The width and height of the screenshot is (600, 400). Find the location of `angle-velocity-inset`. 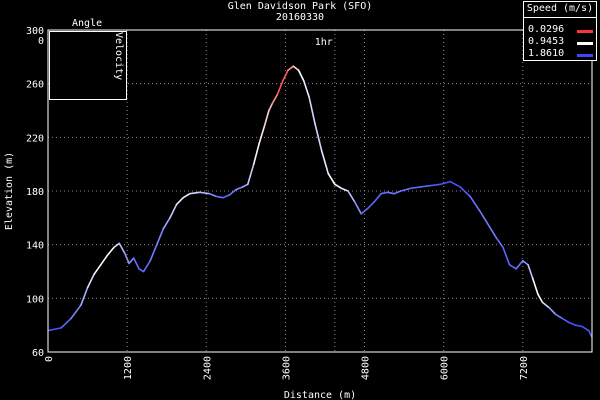

angle-velocity-inset is located at coordinates (88, 65).